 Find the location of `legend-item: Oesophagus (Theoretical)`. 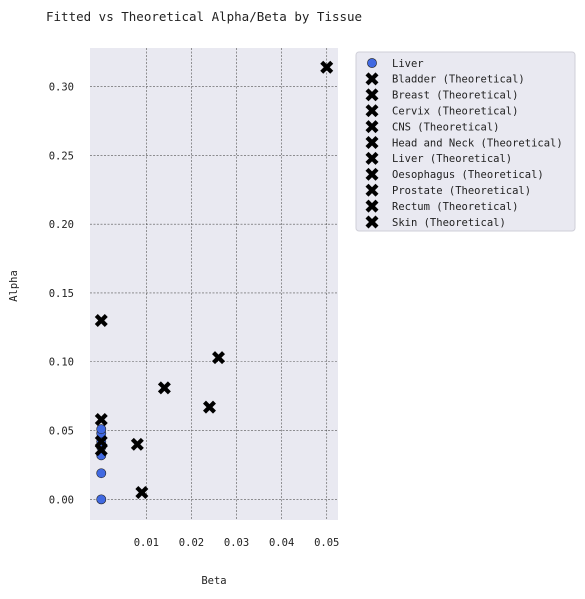

legend-item: Oesophagus (Theoretical) is located at coordinates (454, 174).